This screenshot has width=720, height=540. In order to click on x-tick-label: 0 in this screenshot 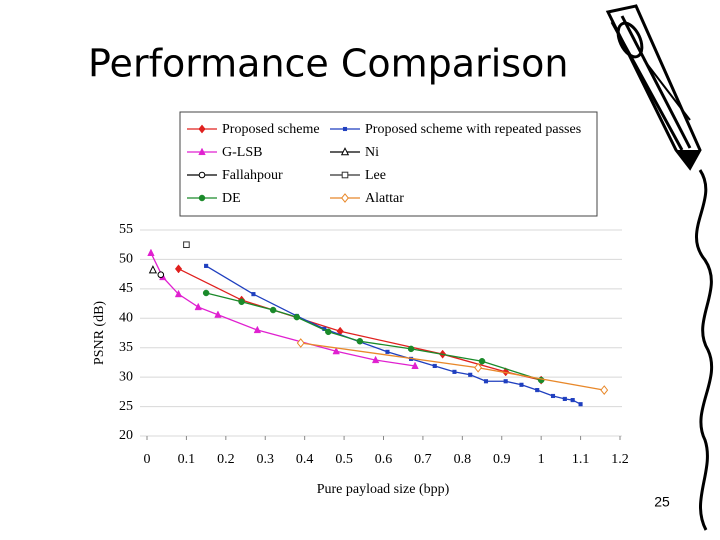, I will do `click(147, 459)`.